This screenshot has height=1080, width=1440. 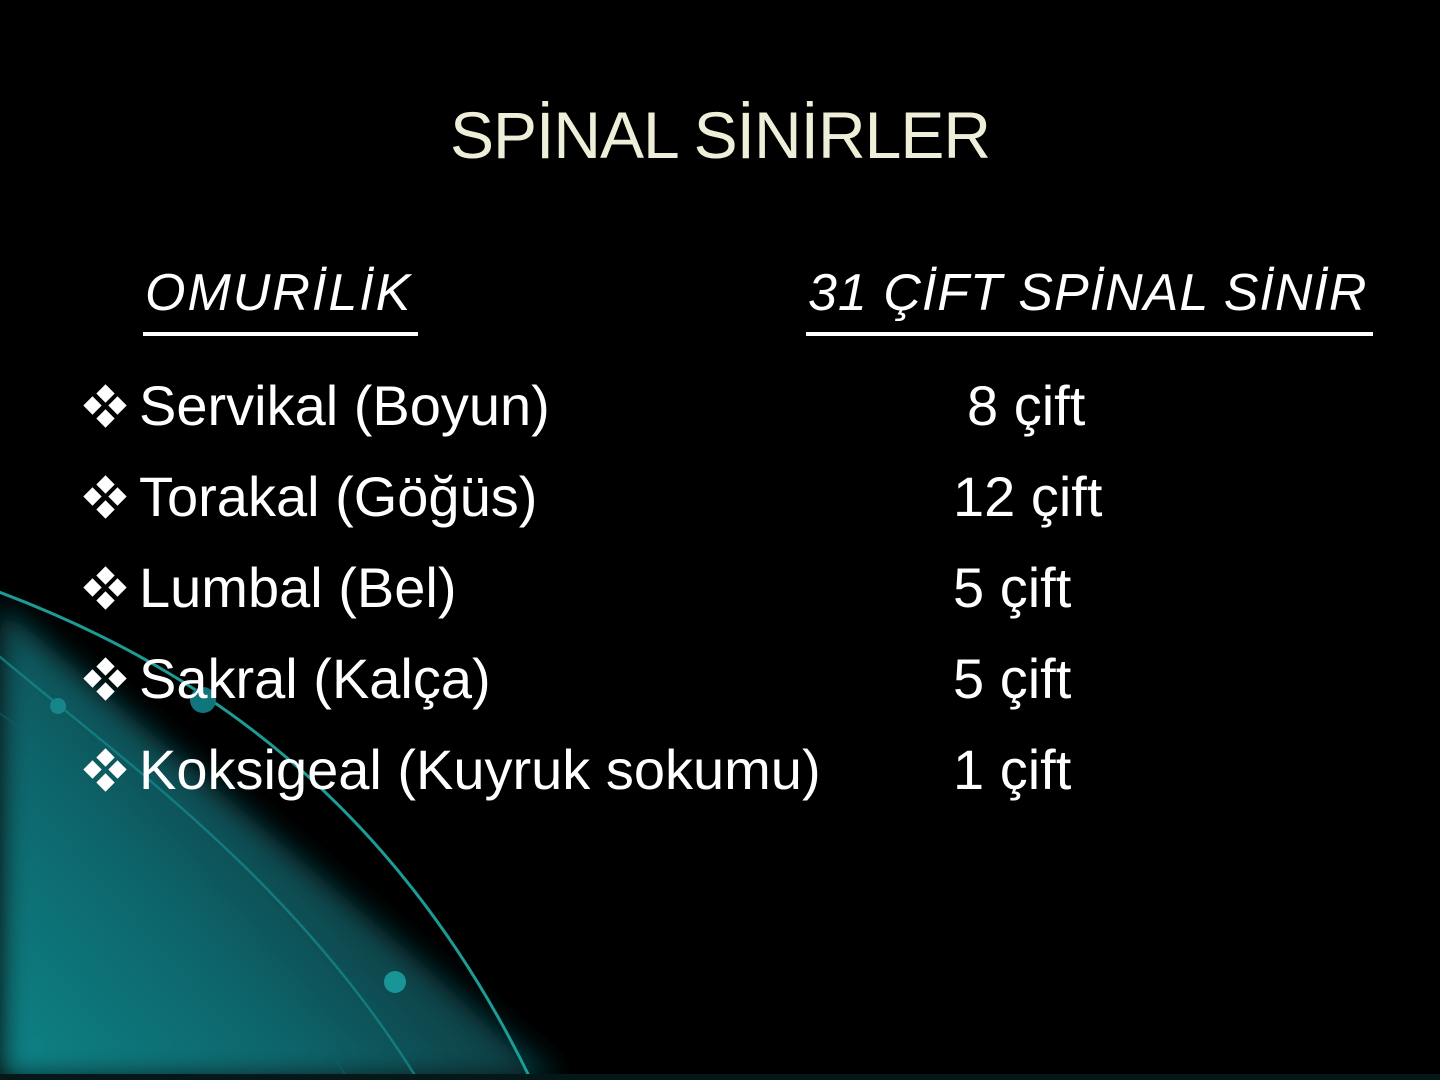 I want to click on sweep-curve-faint, so click(x=175, y=896).